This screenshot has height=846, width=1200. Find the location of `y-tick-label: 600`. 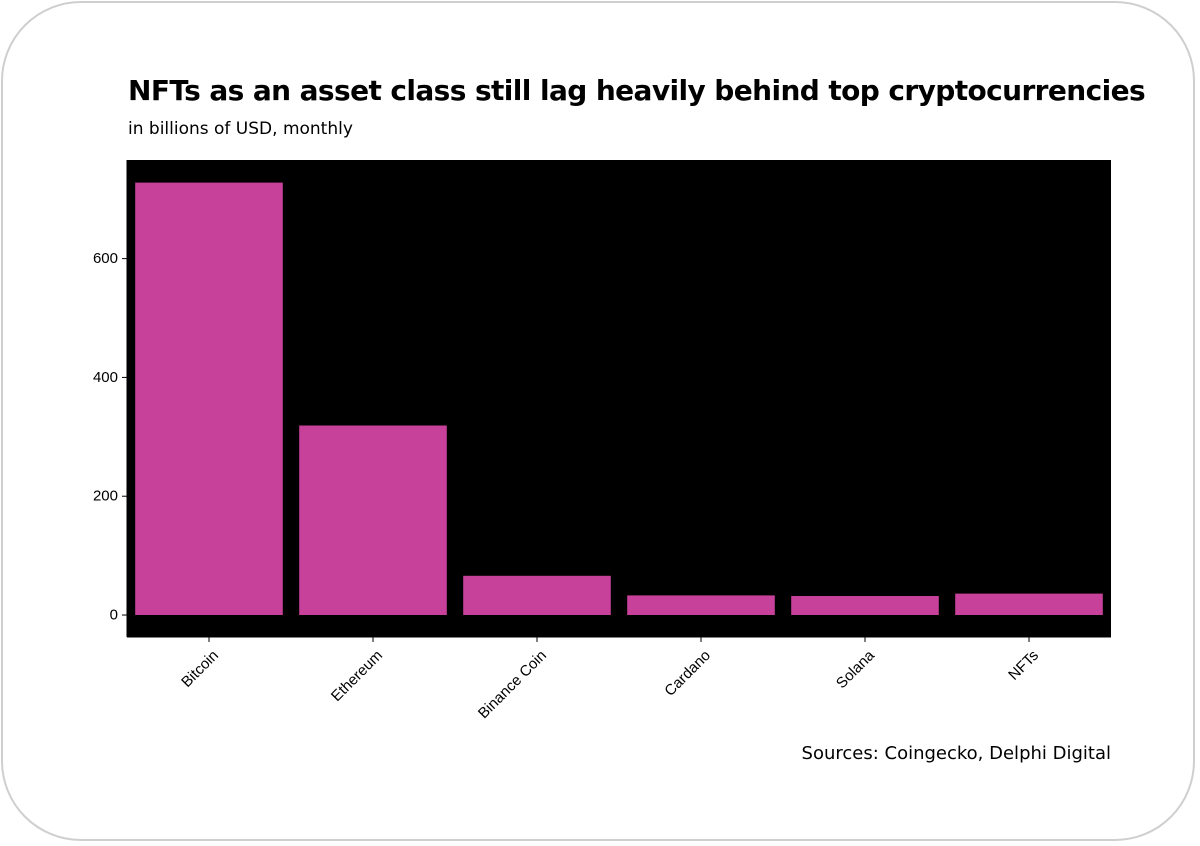

y-tick-label: 600 is located at coordinates (105, 258).